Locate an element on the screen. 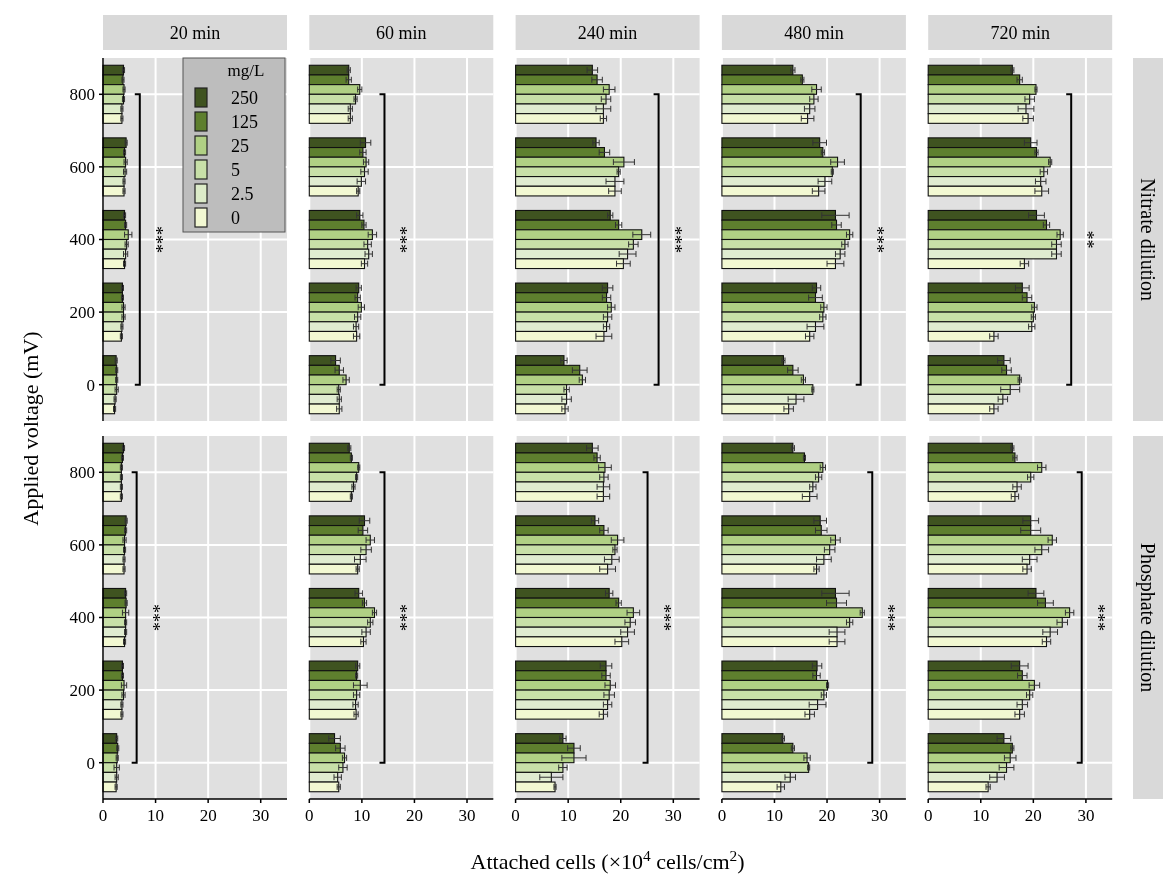 The image size is (1163, 885). chart-title: 480 min is located at coordinates (814, 33).